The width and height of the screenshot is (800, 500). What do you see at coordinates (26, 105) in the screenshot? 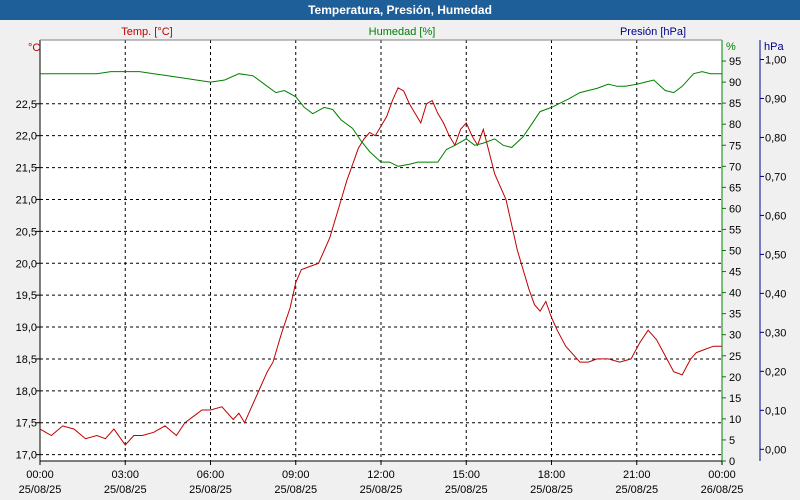
I see `temperature-tick-label: 22,5` at bounding box center [26, 105].